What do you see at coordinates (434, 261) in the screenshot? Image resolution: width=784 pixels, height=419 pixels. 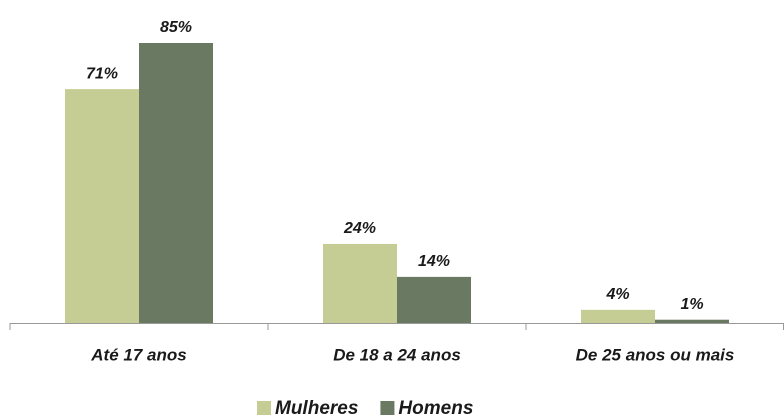 I see `data-label: 14%` at bounding box center [434, 261].